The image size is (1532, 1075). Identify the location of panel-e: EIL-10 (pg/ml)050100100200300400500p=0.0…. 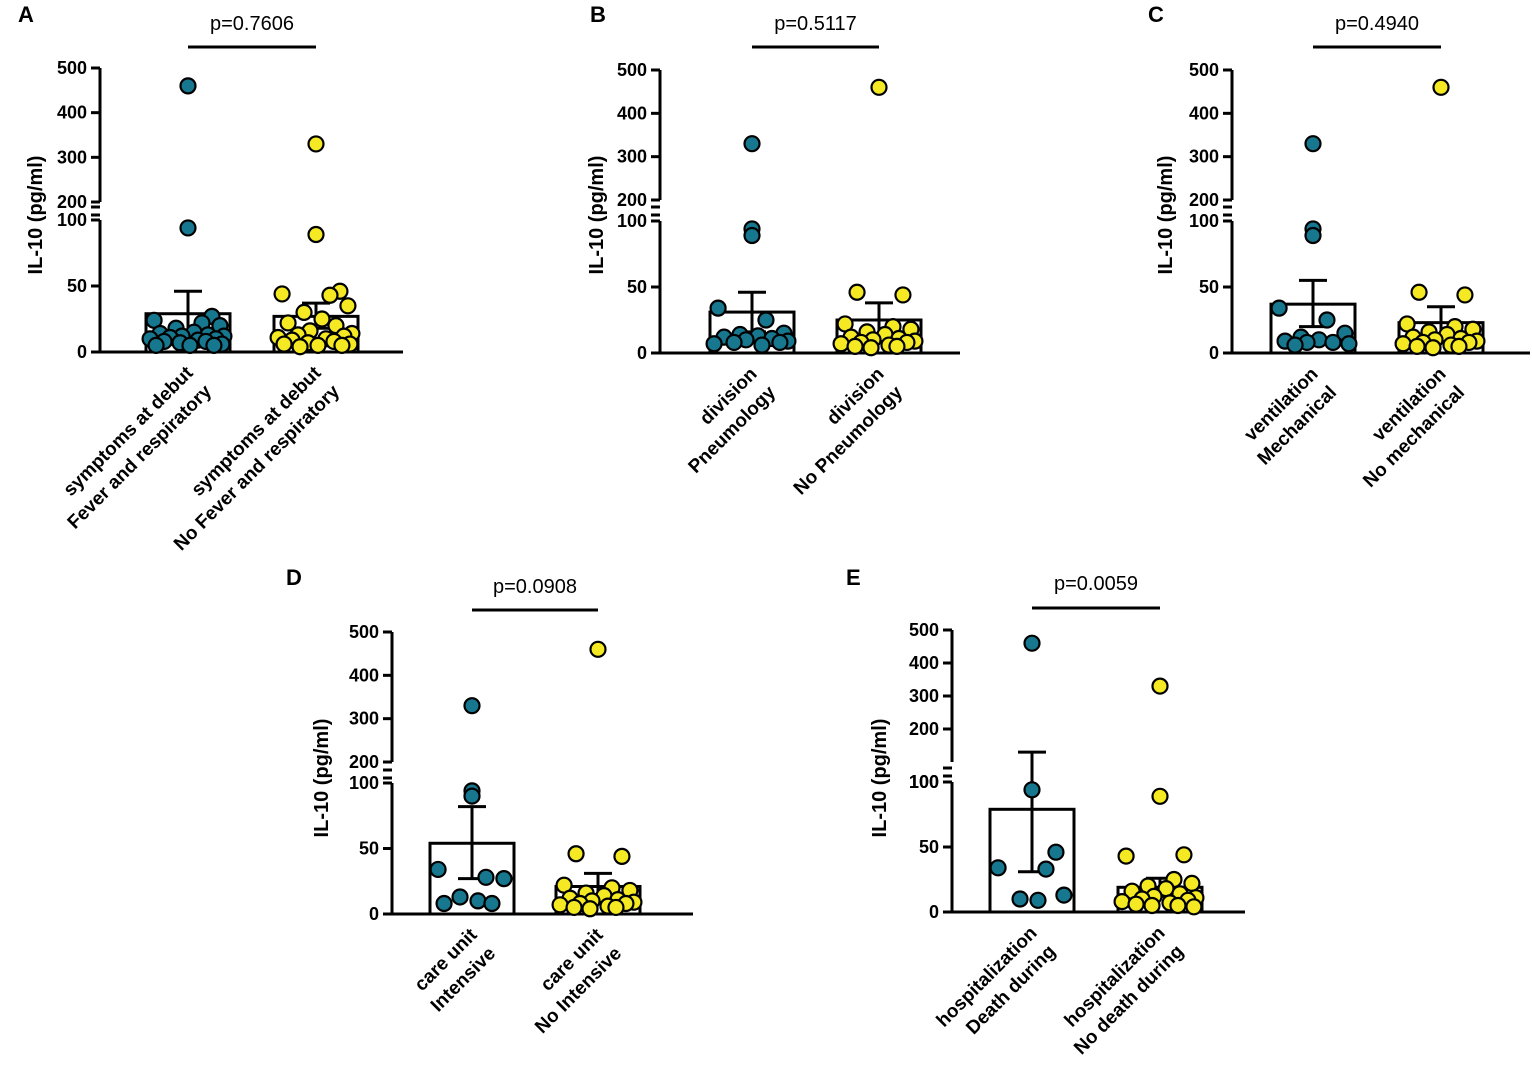
(1045, 812).